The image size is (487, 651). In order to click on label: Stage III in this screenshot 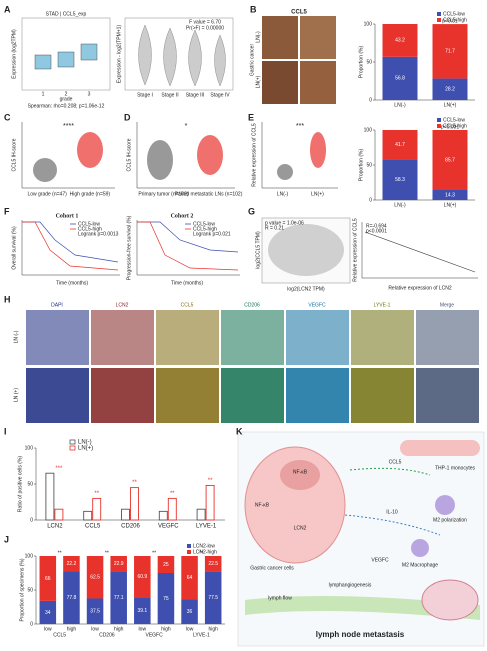, I will do `click(195, 95)`.